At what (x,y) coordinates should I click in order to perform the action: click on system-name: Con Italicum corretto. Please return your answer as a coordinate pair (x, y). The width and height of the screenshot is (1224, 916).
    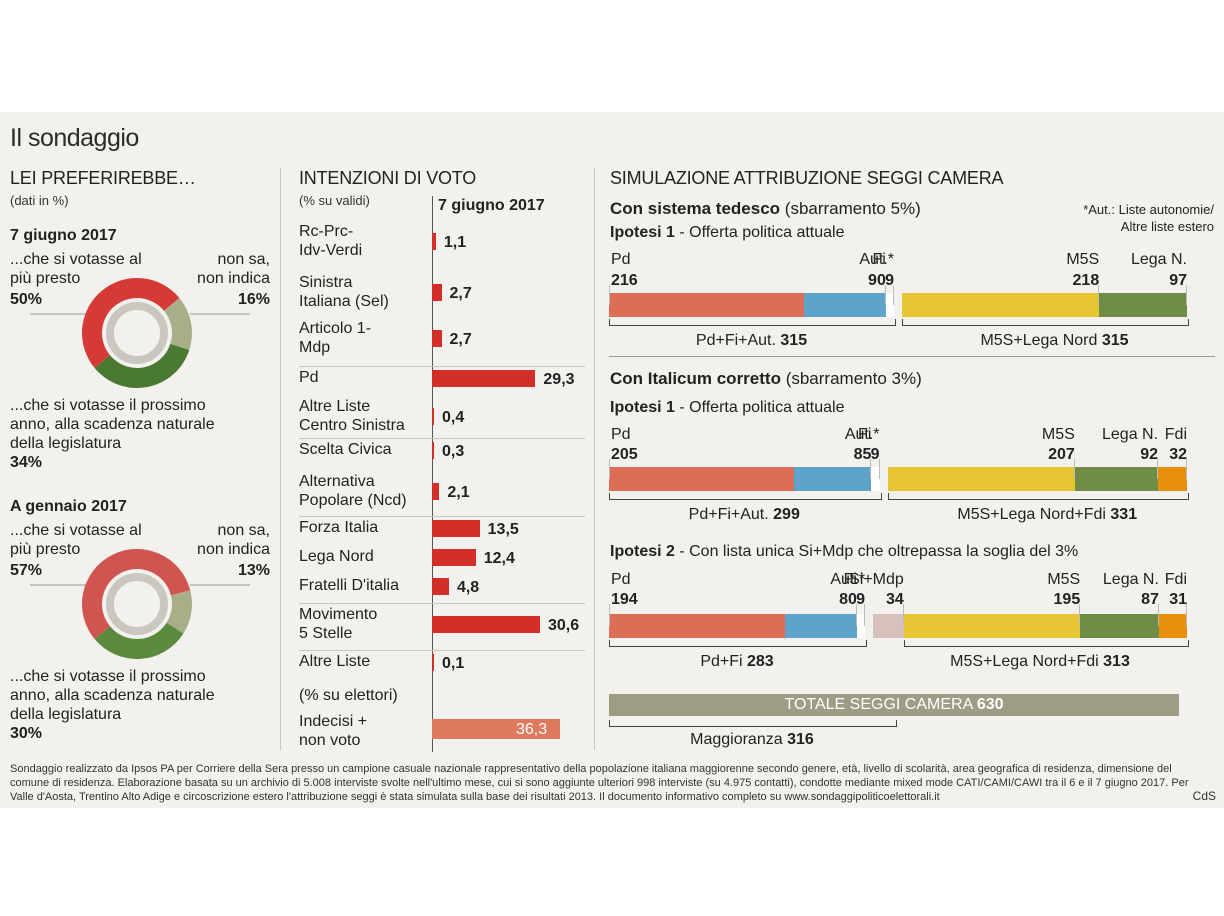
    Looking at the image, I should click on (695, 378).